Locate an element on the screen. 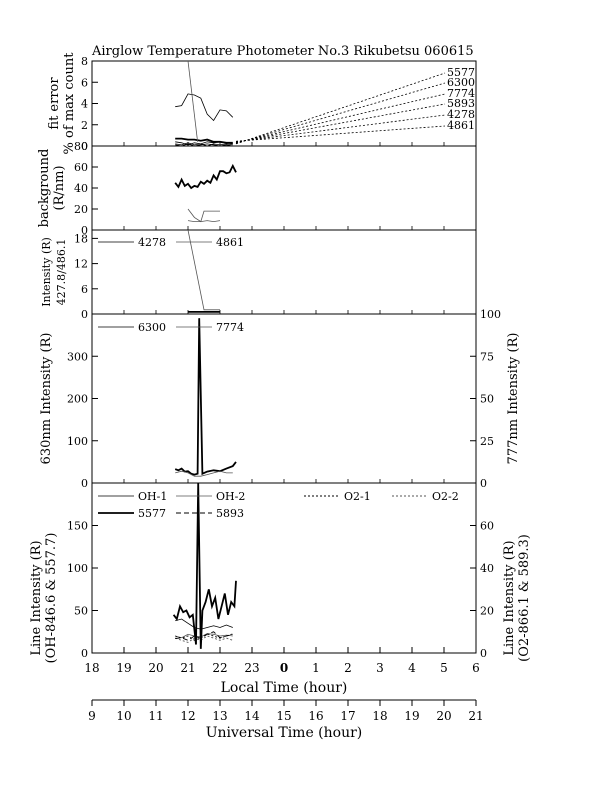 This screenshot has height=792, width=612. background-y-tick-label-0: 0 is located at coordinates (84, 230).